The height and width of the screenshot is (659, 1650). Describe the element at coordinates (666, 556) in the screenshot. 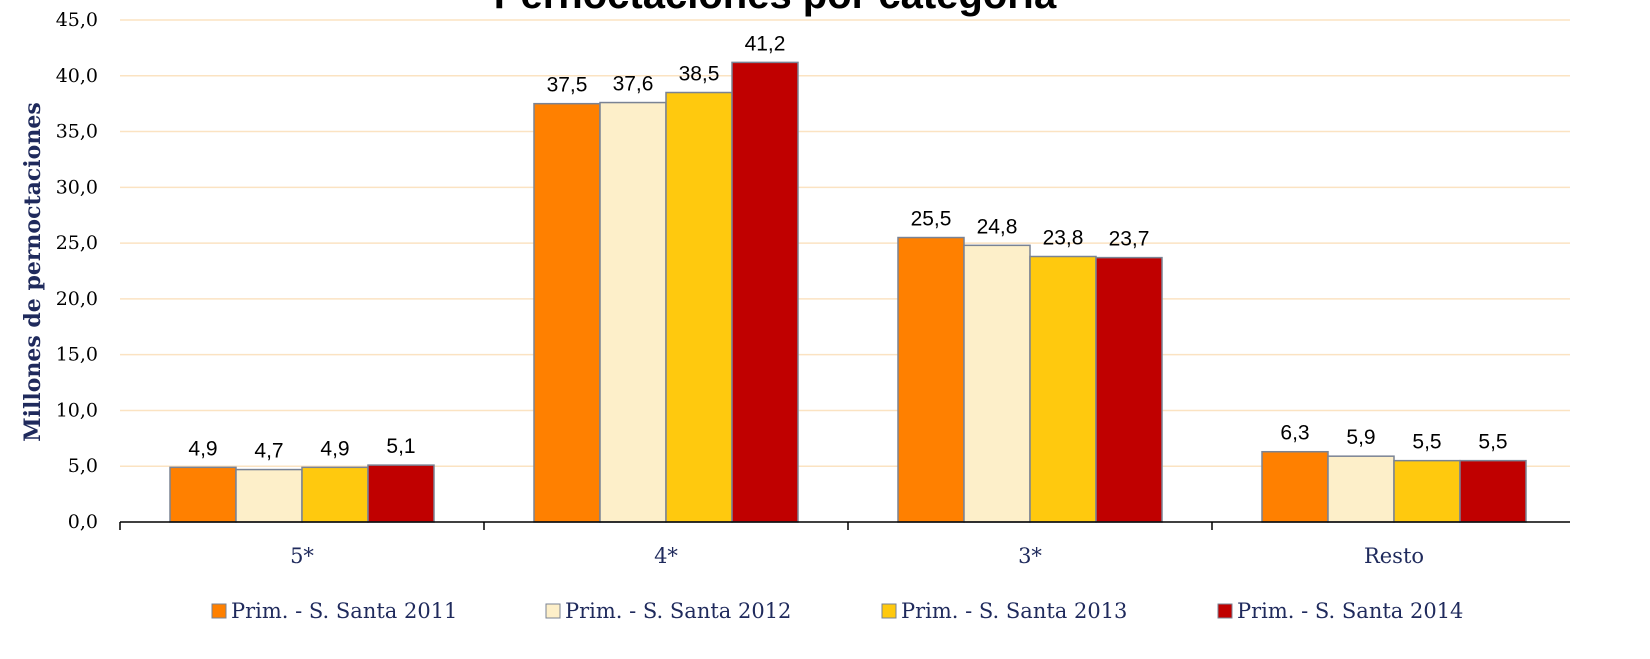

I see `x-tick-label: 4*` at that location.